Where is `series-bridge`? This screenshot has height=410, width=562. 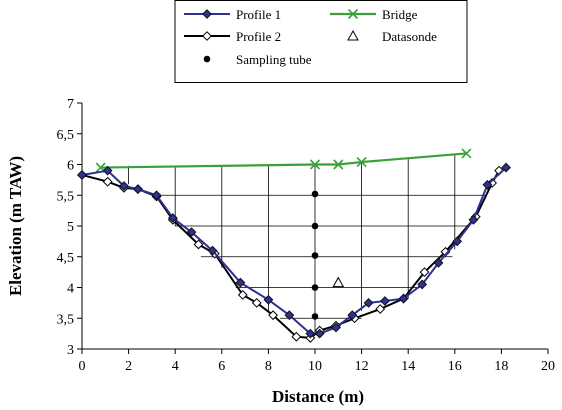 series-bridge is located at coordinates (283, 160).